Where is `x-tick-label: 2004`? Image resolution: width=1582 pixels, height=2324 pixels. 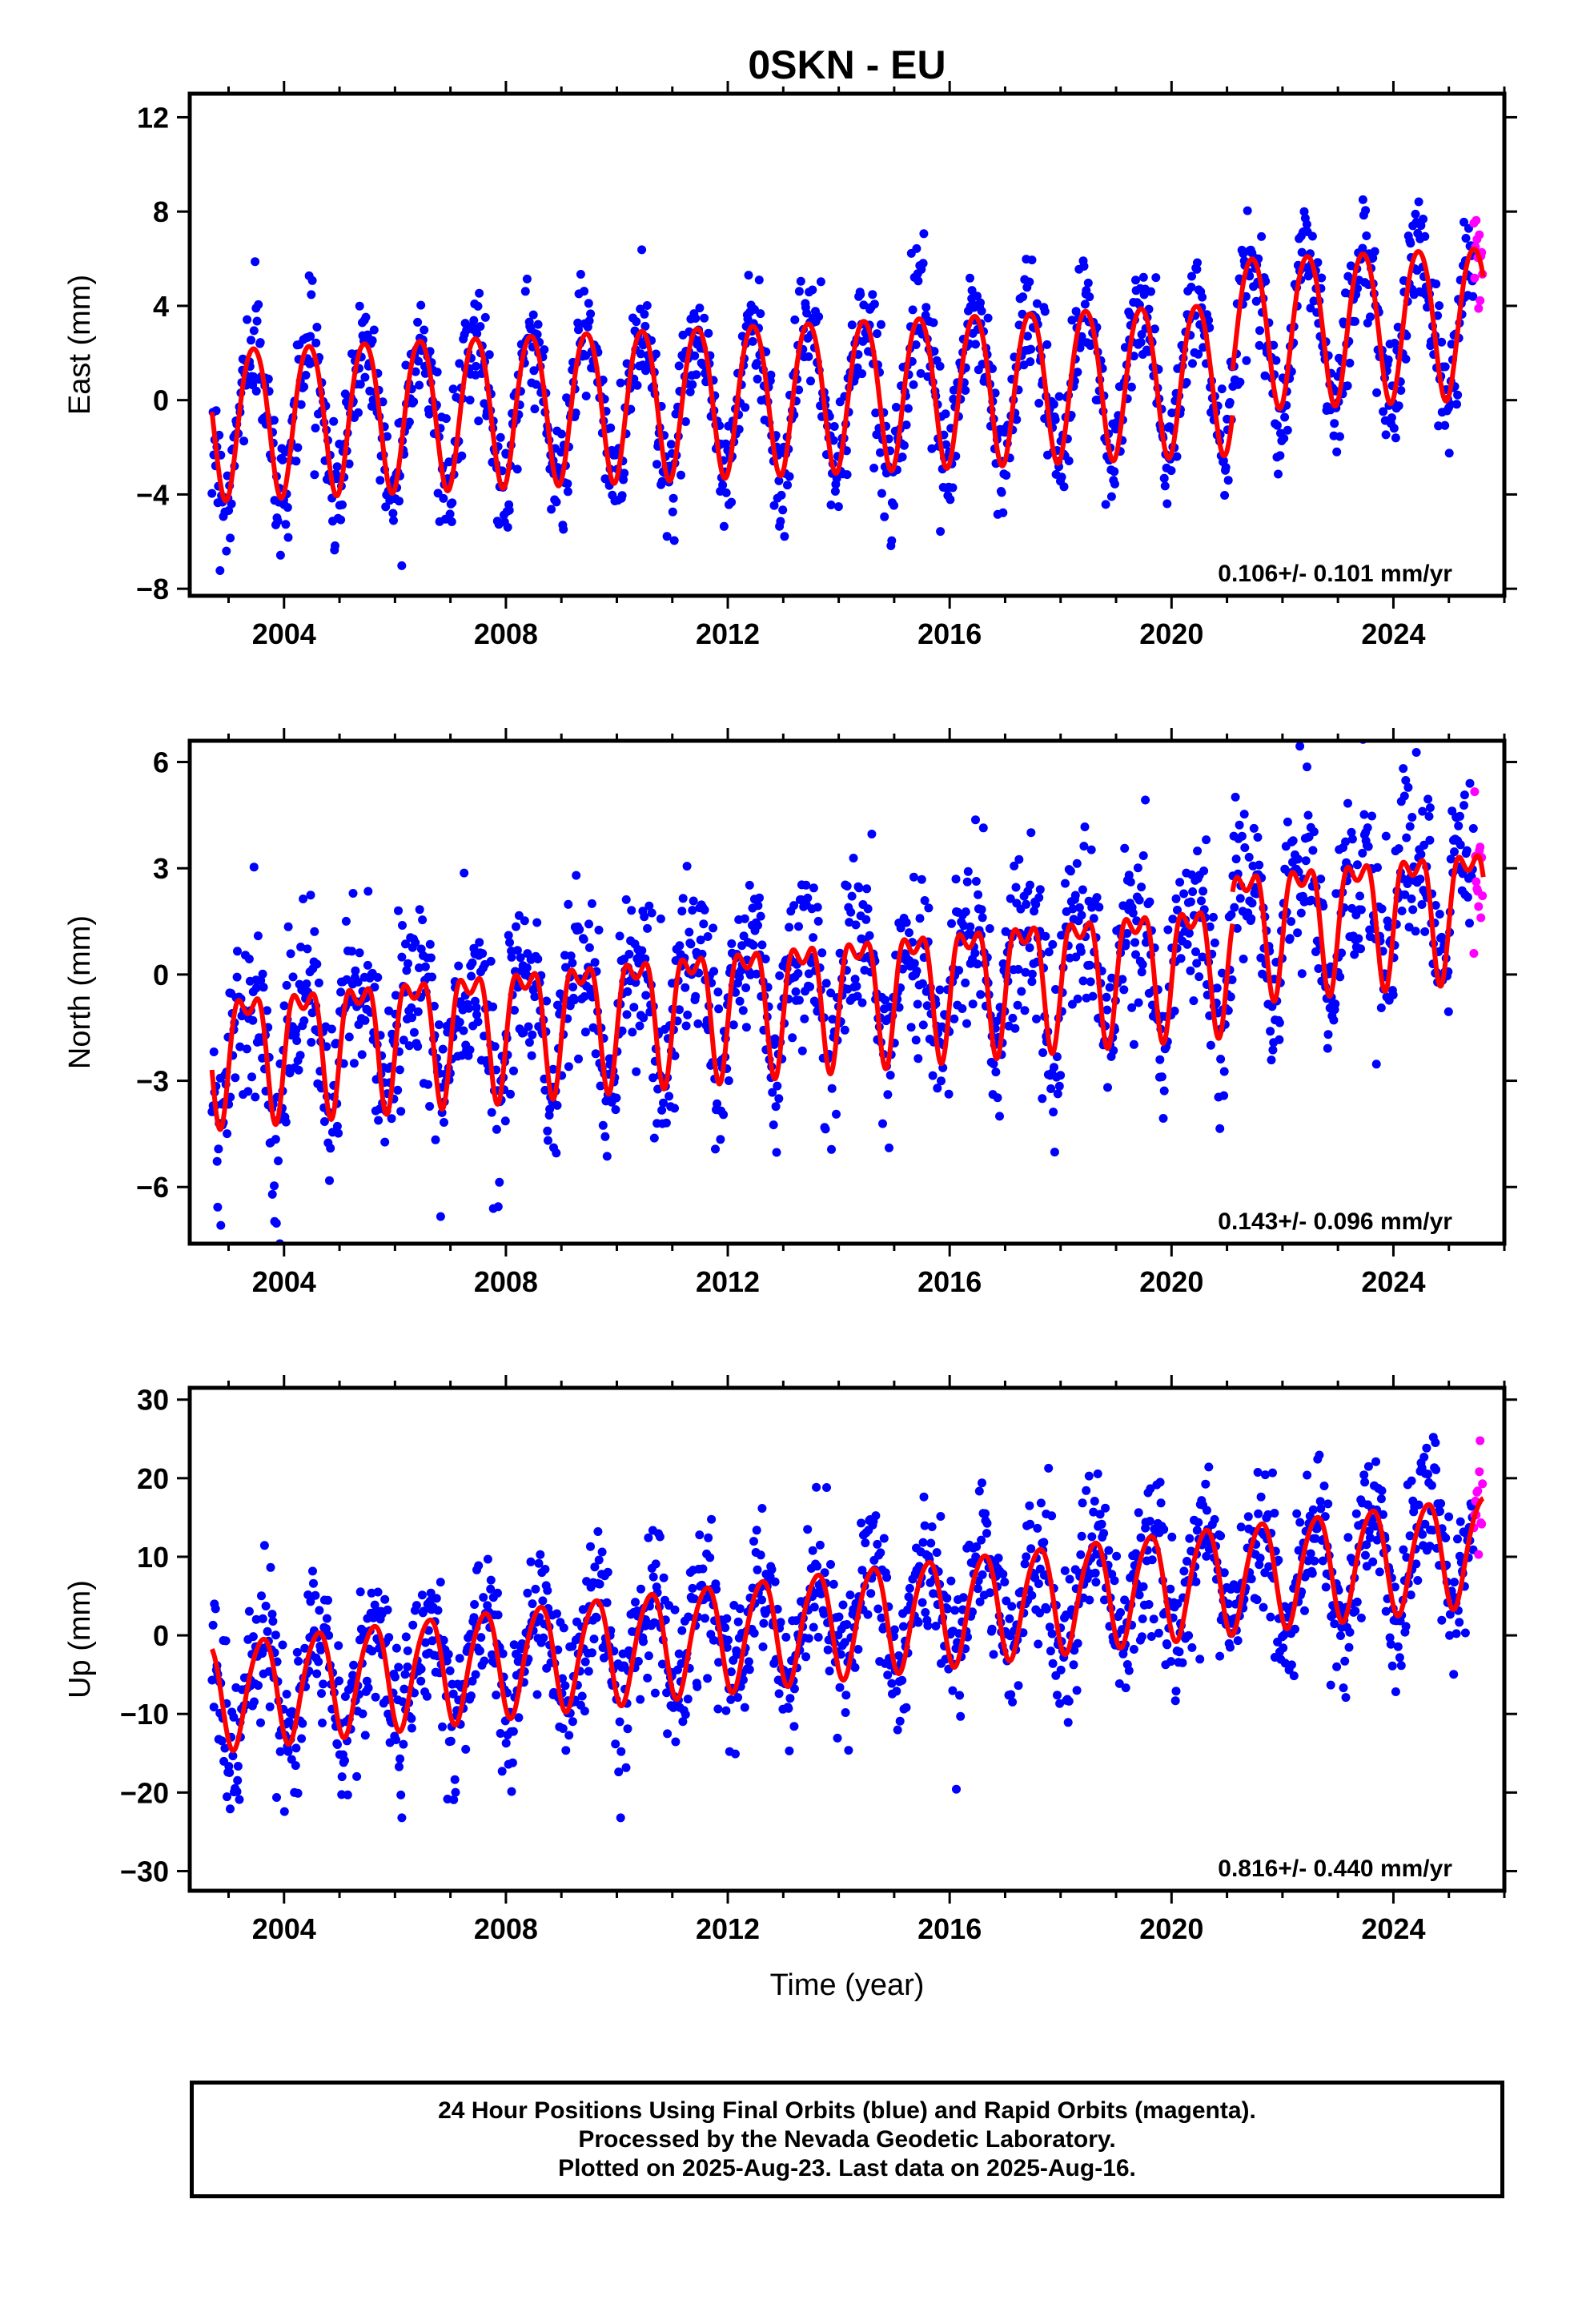
x-tick-label: 2004 is located at coordinates (284, 1281).